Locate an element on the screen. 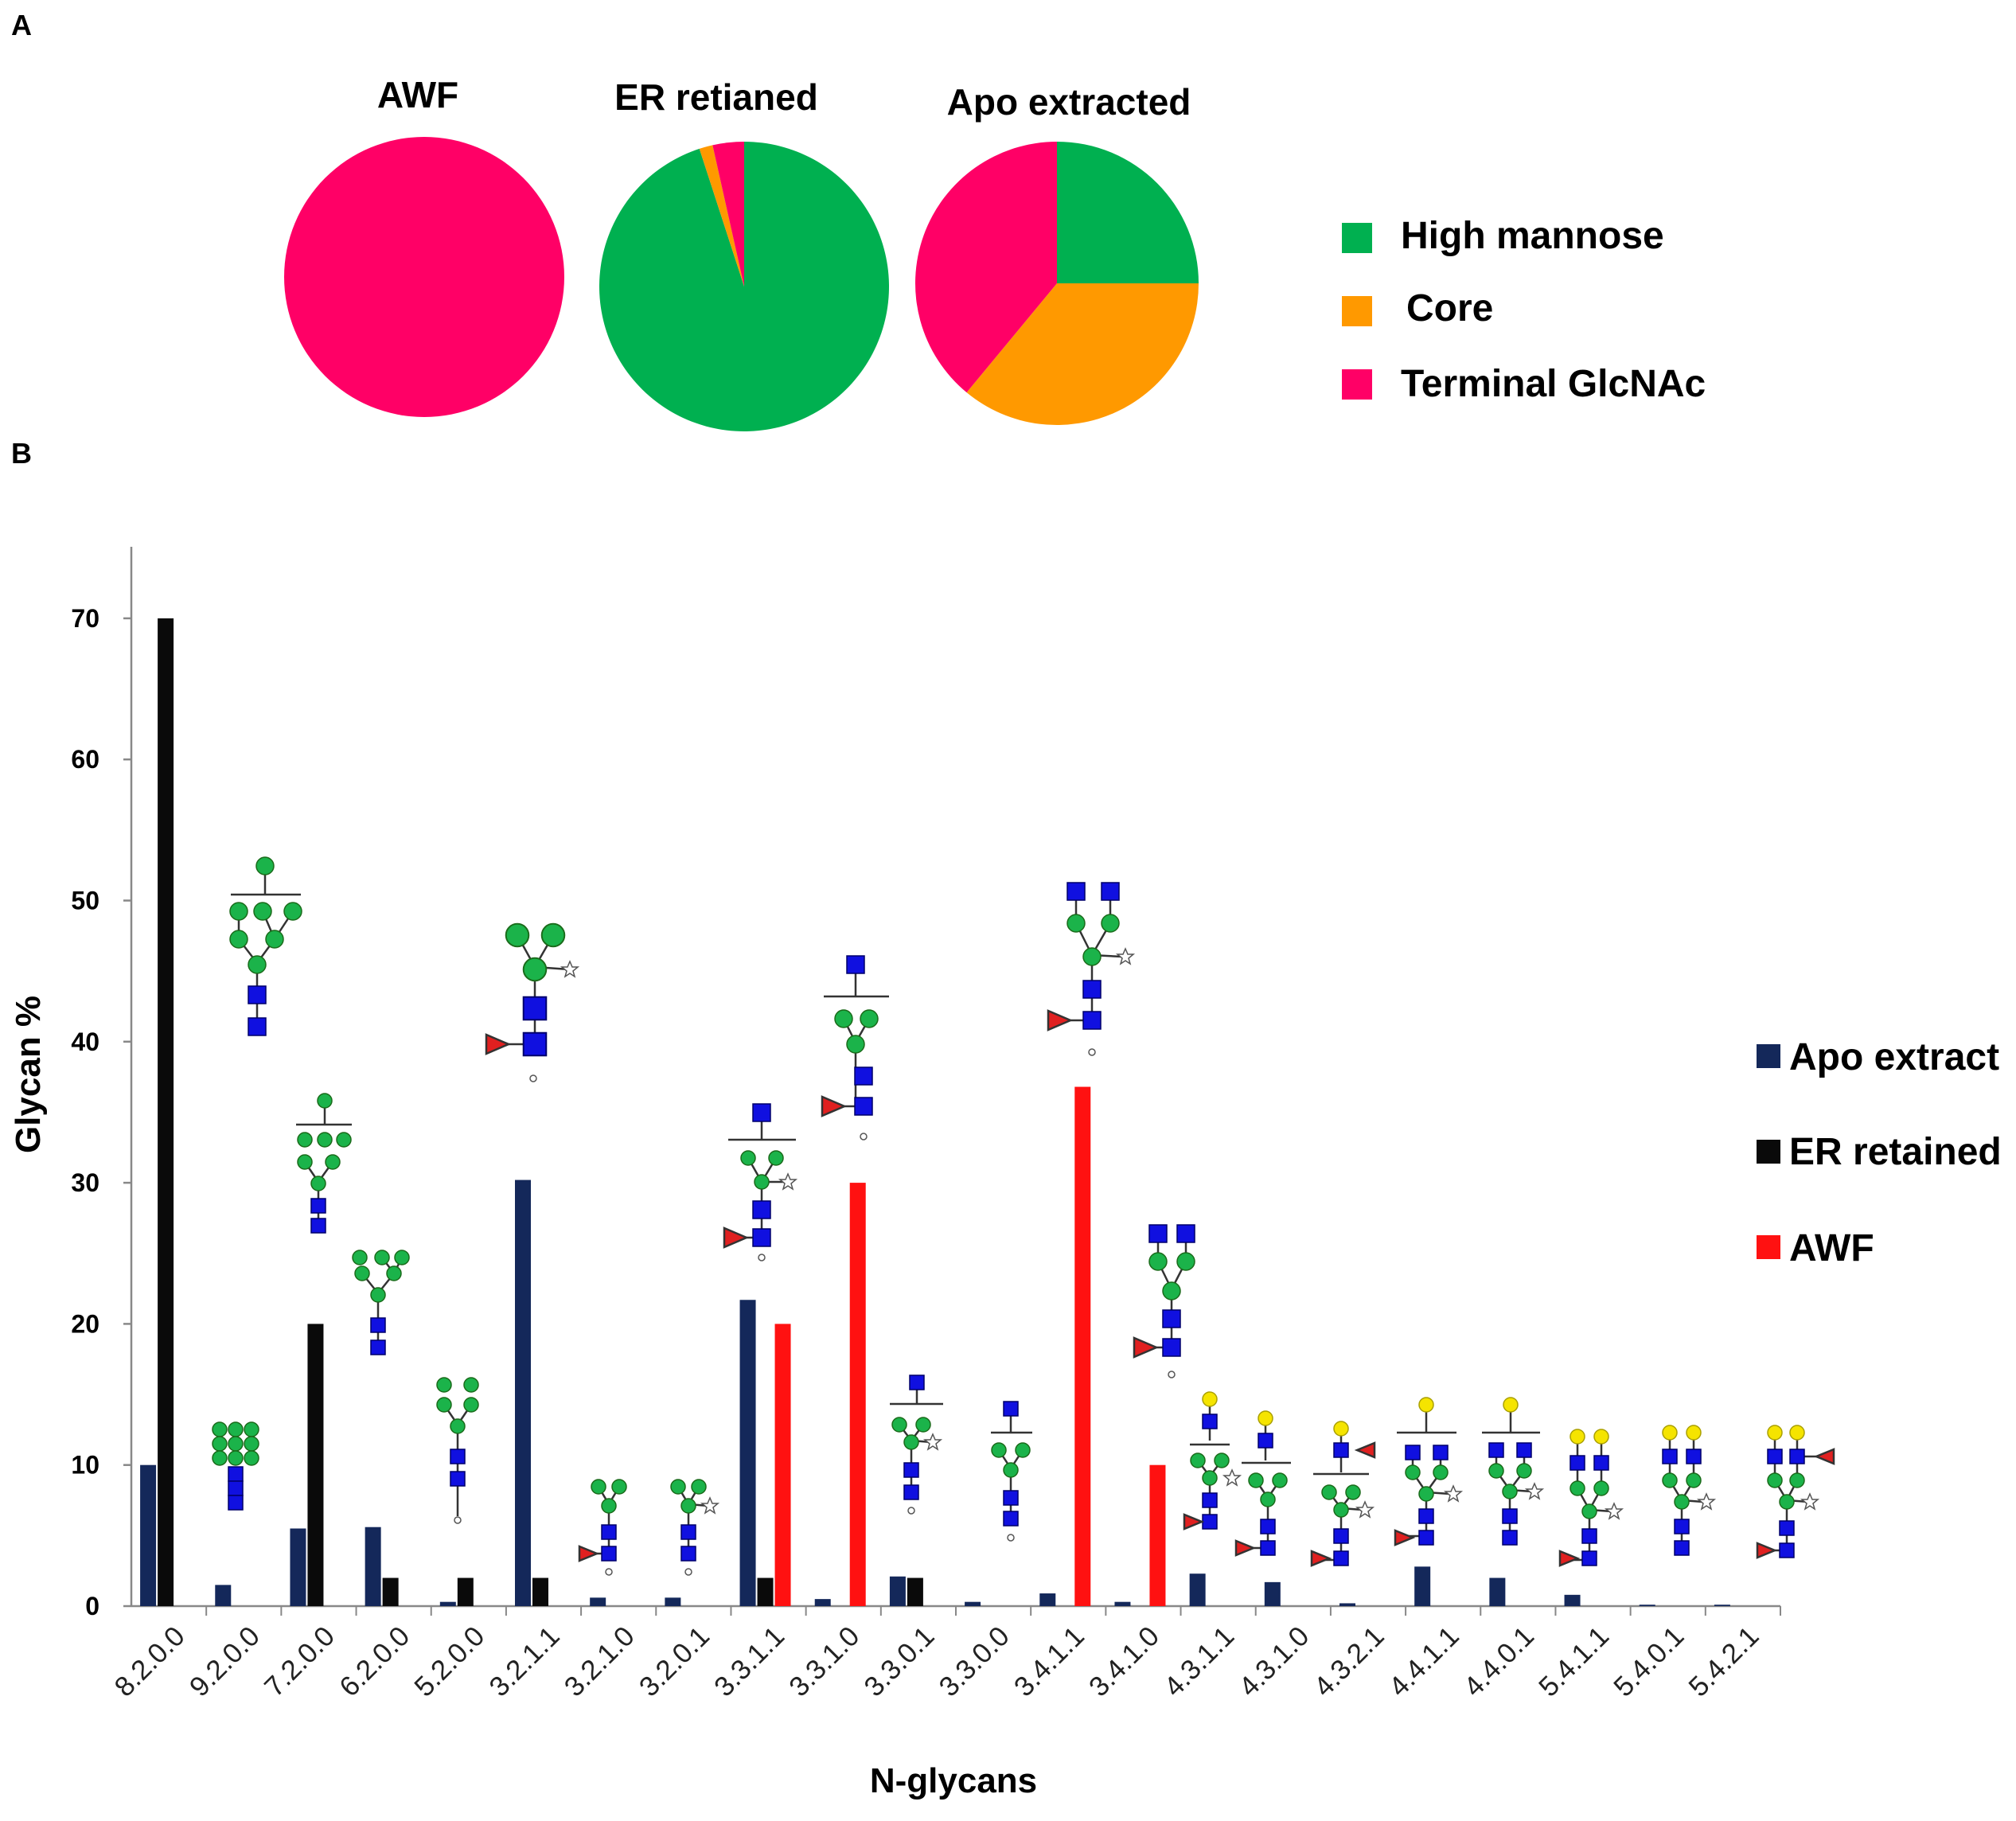 The image size is (2016, 1821). x-tick-label: 3.2.0.1 is located at coordinates (675, 1661).